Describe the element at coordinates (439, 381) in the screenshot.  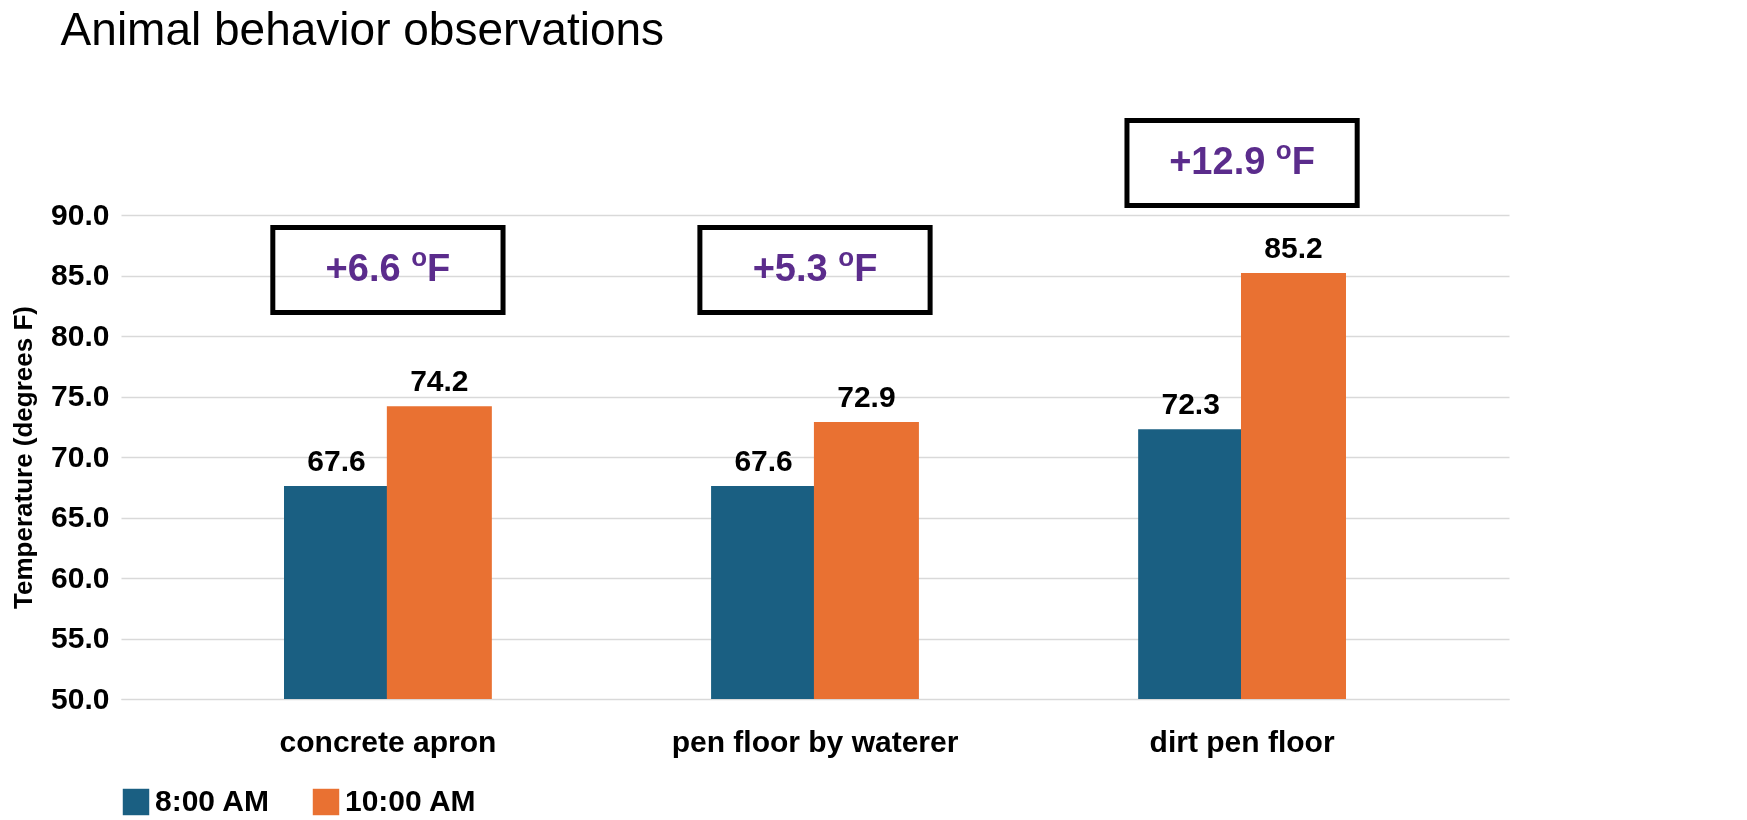
I see `data-label: 74.2` at that location.